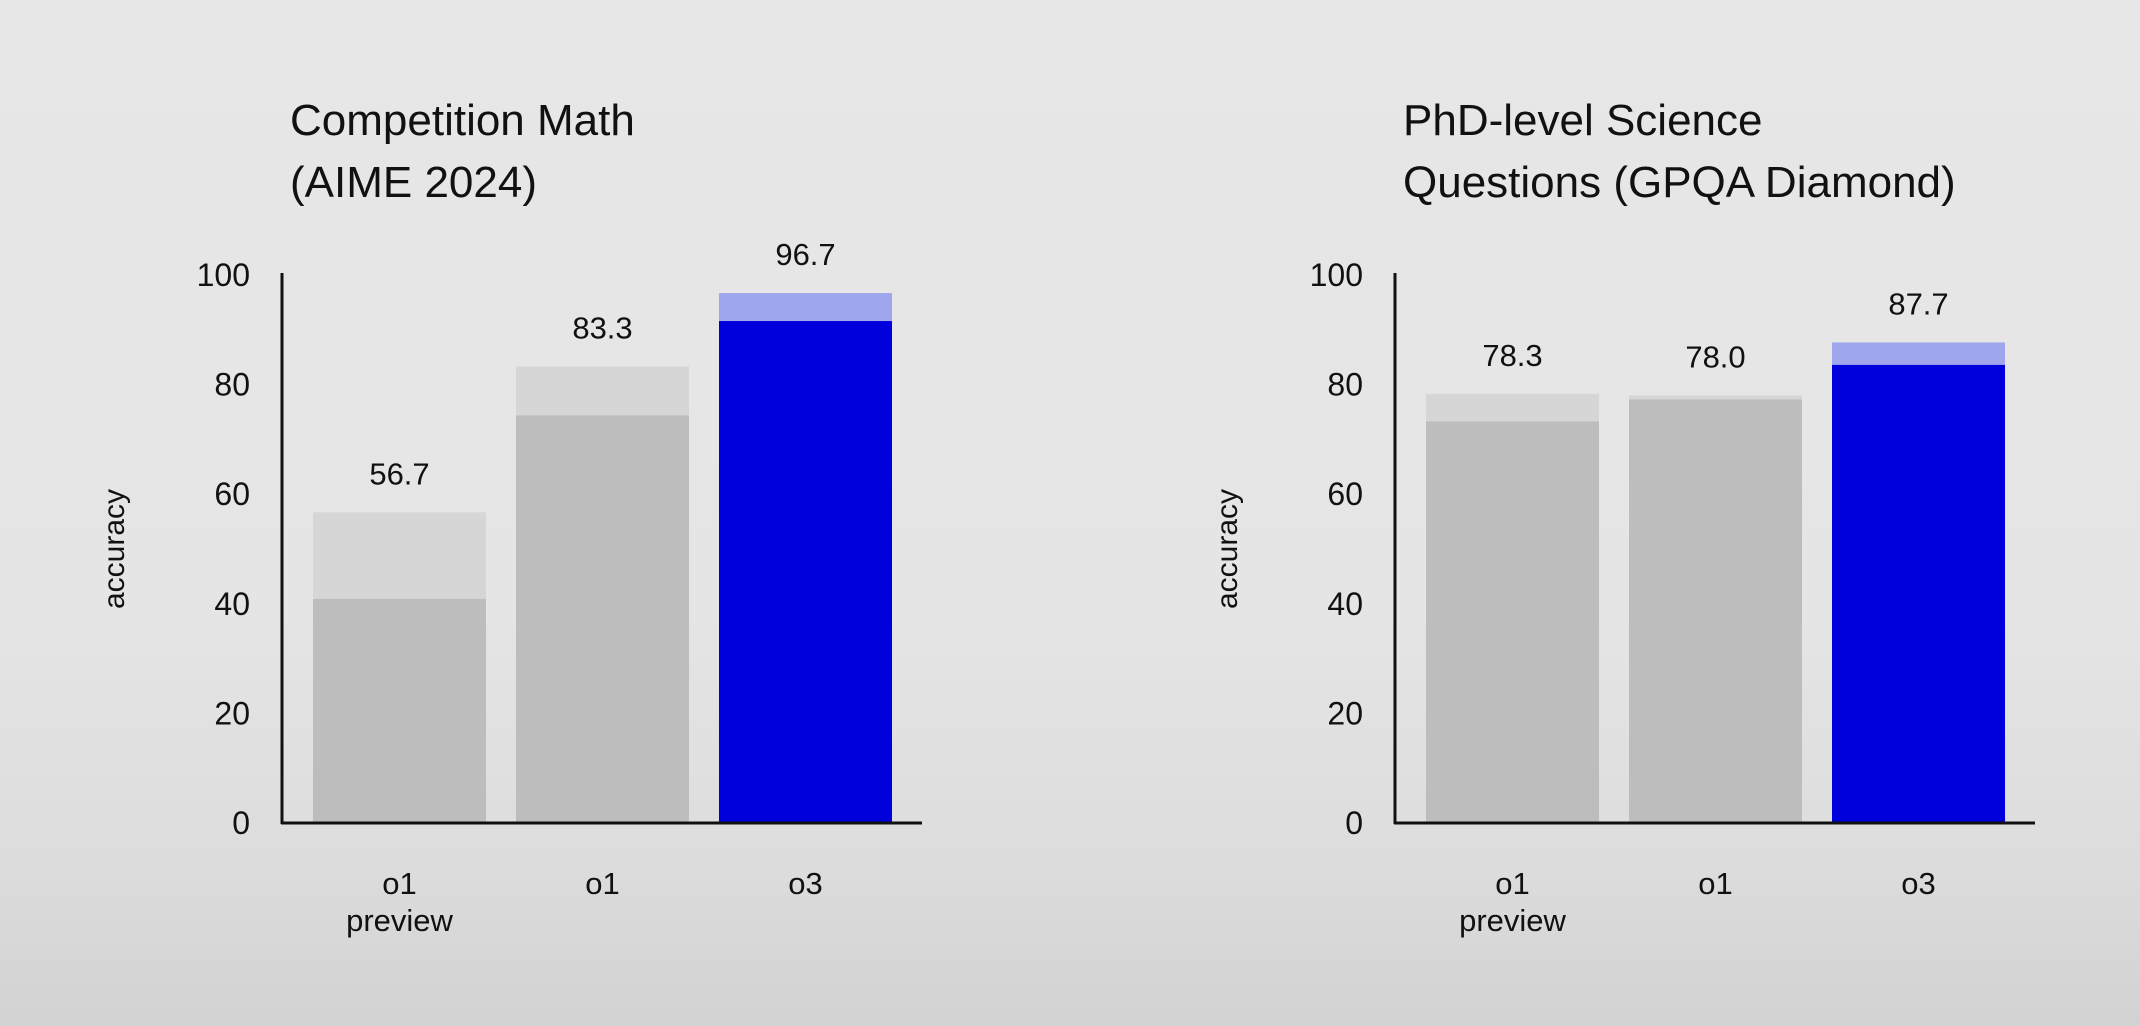 Image resolution: width=2140 pixels, height=1026 pixels. Describe the element at coordinates (1715, 357) in the screenshot. I see `bar-value-label: 78.0` at that location.